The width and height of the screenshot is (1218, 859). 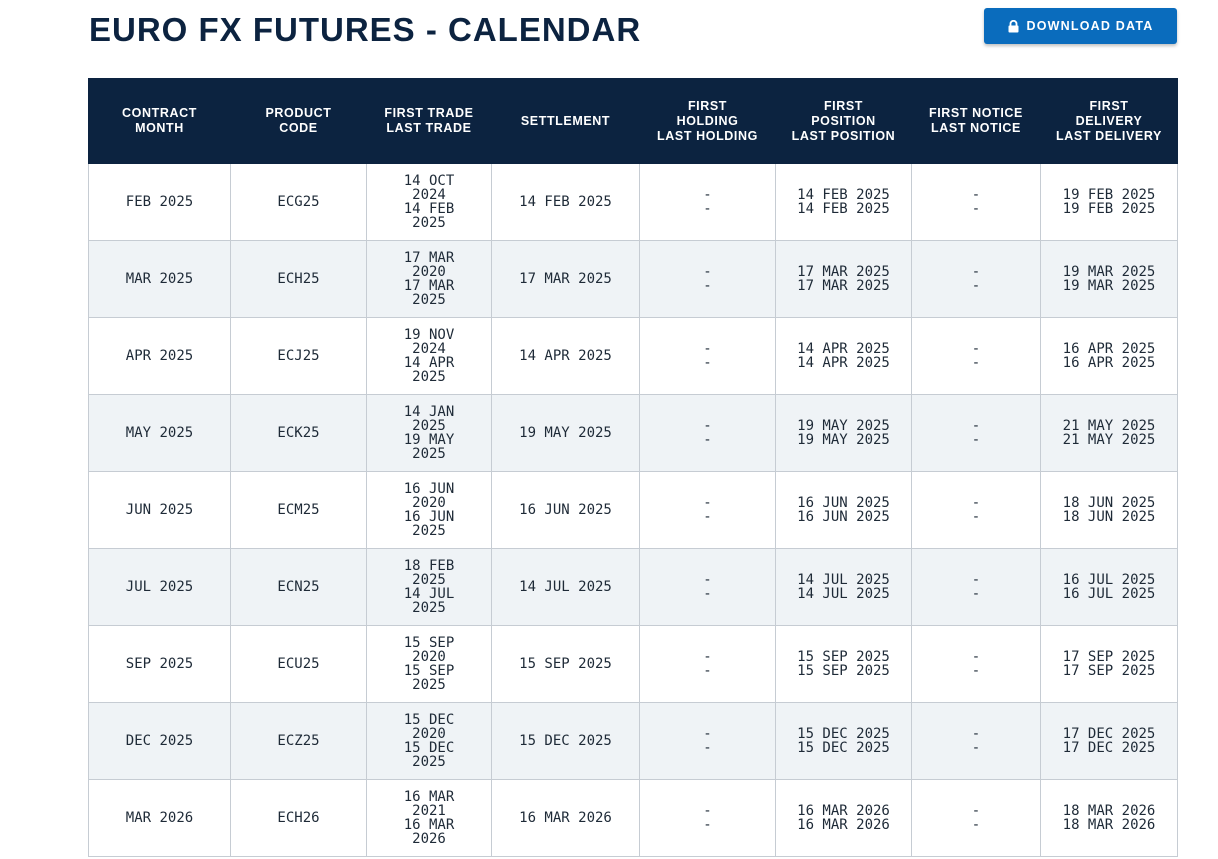 I want to click on first-trade: 15 SEP 2020, so click(x=429, y=650).